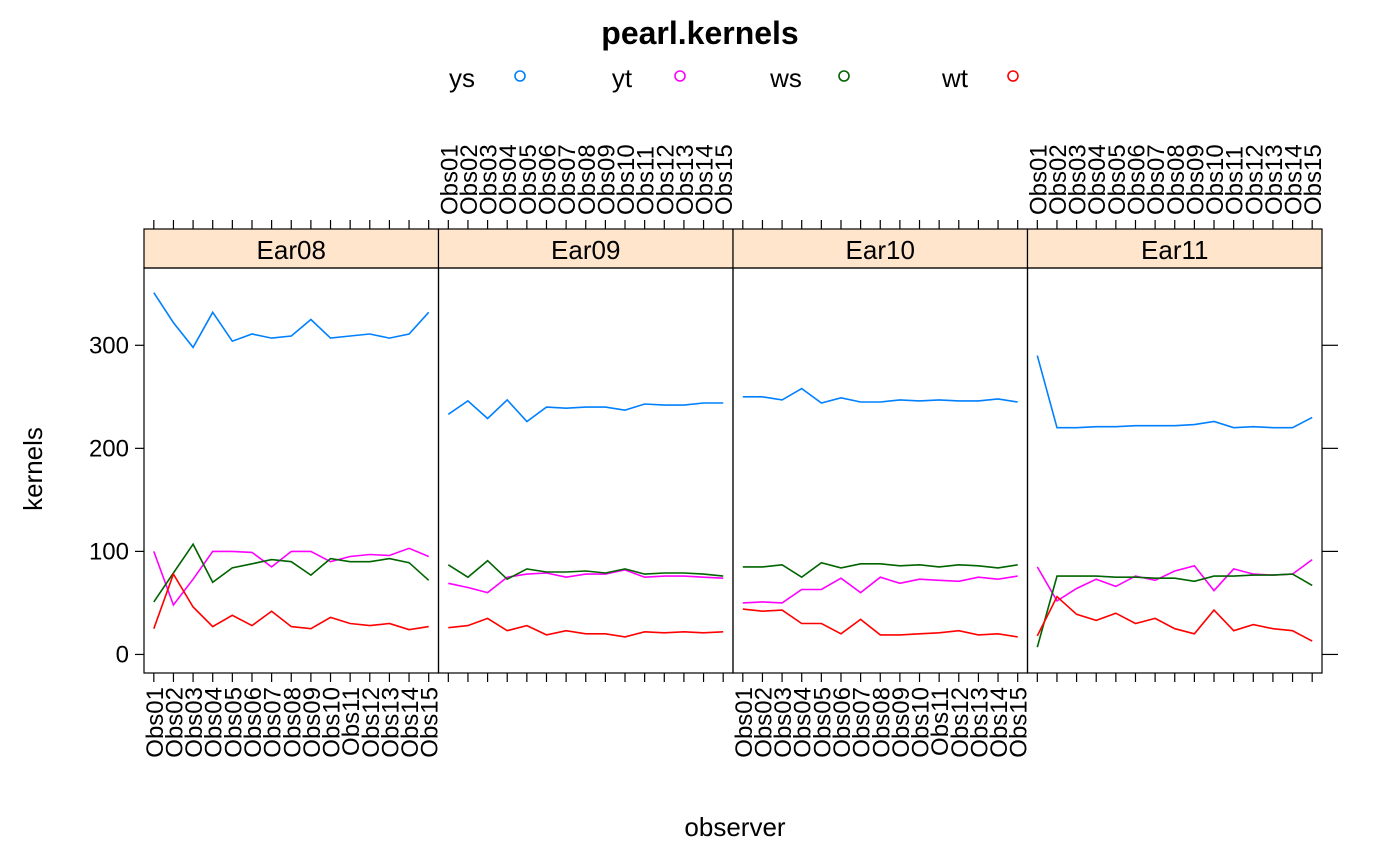 The image size is (1400, 866). I want to click on strip-ear11, so click(1174, 248).